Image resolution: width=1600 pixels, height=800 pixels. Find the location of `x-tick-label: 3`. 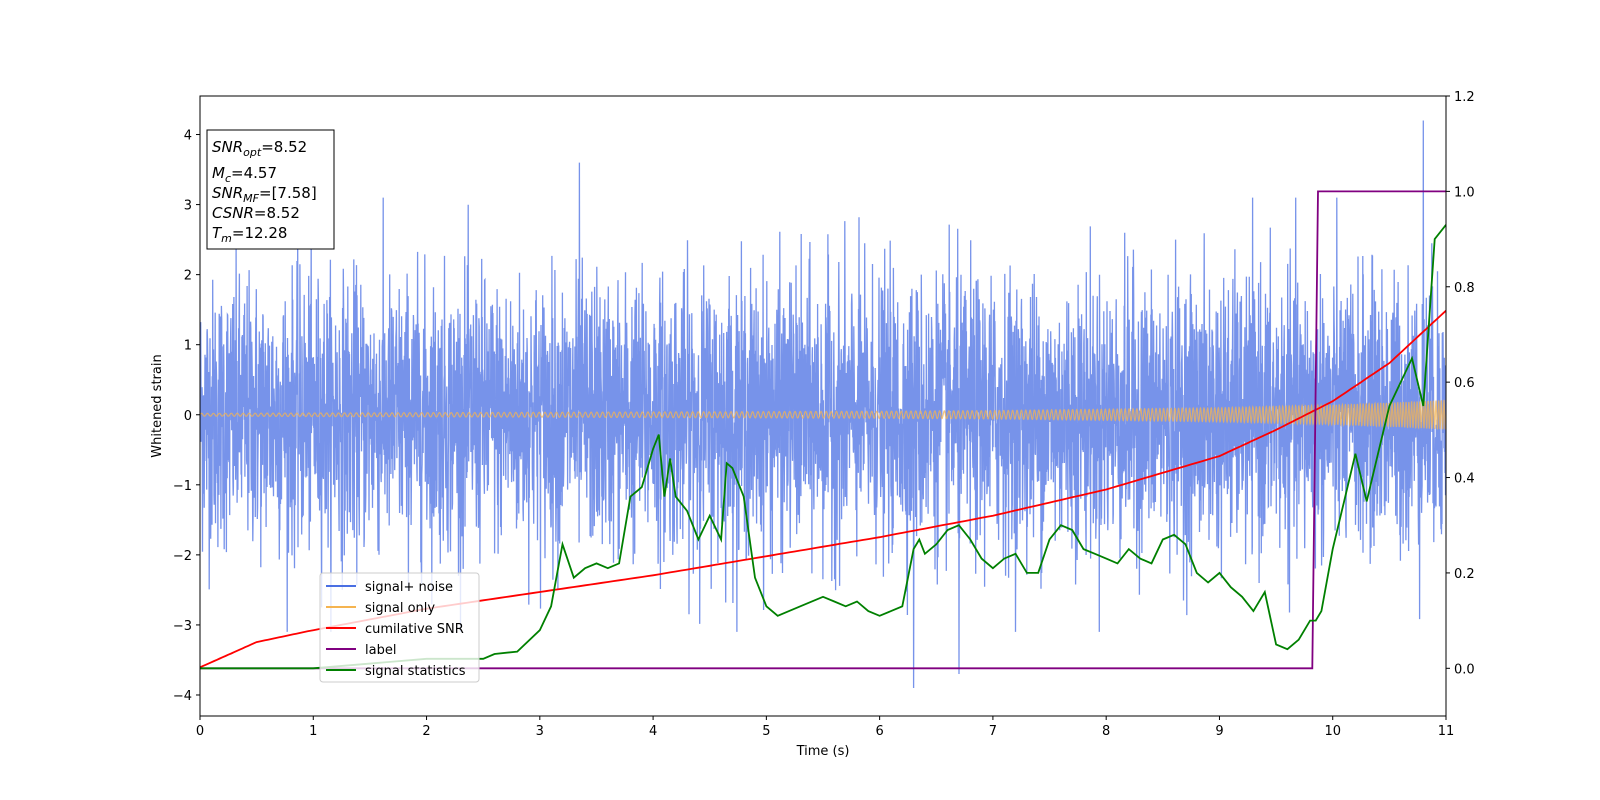

x-tick-label: 3 is located at coordinates (540, 731).